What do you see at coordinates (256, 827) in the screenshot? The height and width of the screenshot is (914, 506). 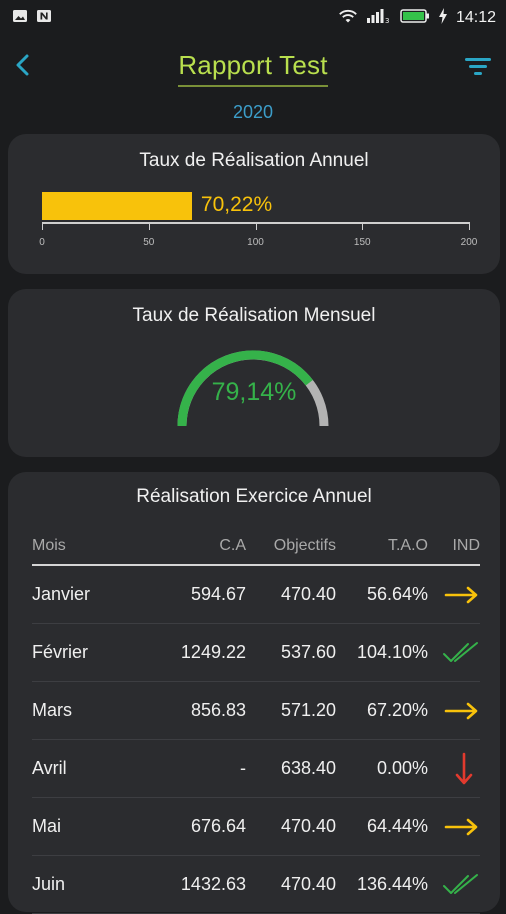 I see `table-row: Mai 676.64 470.40 64.44%` at bounding box center [256, 827].